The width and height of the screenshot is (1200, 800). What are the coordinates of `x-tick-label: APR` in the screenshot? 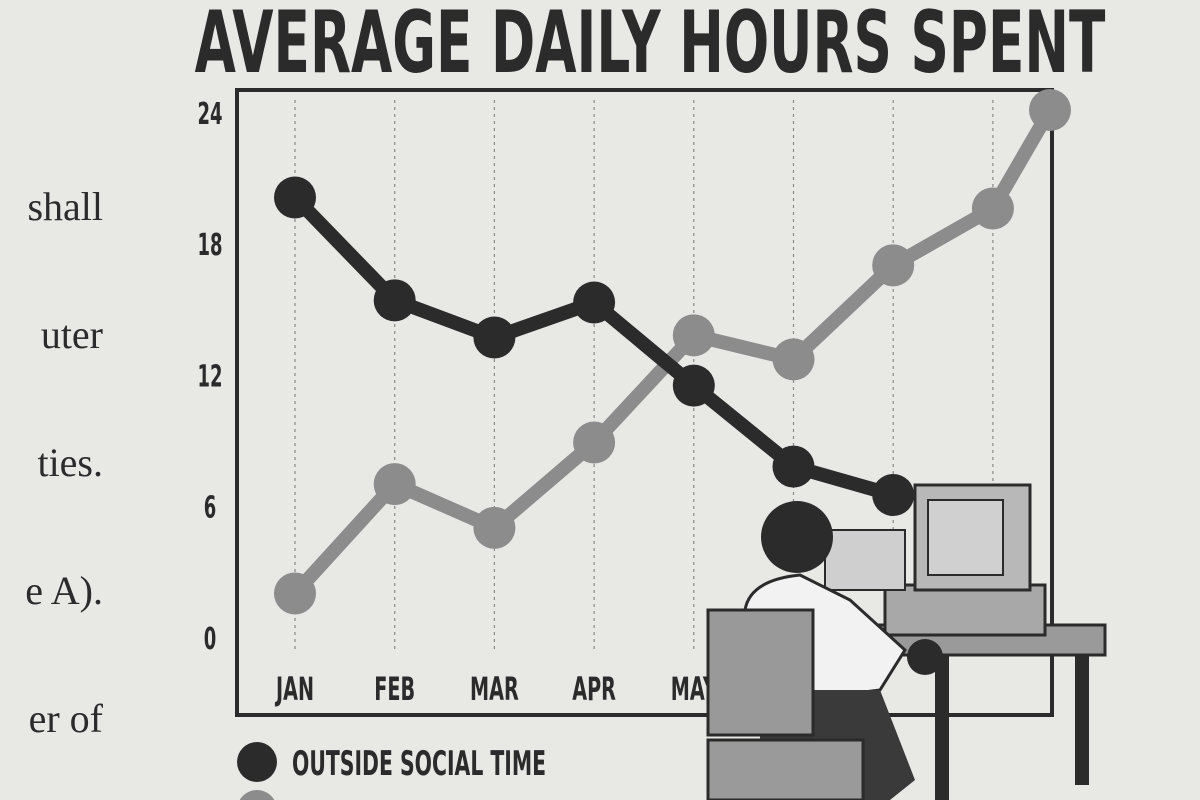 It's located at (594, 690).